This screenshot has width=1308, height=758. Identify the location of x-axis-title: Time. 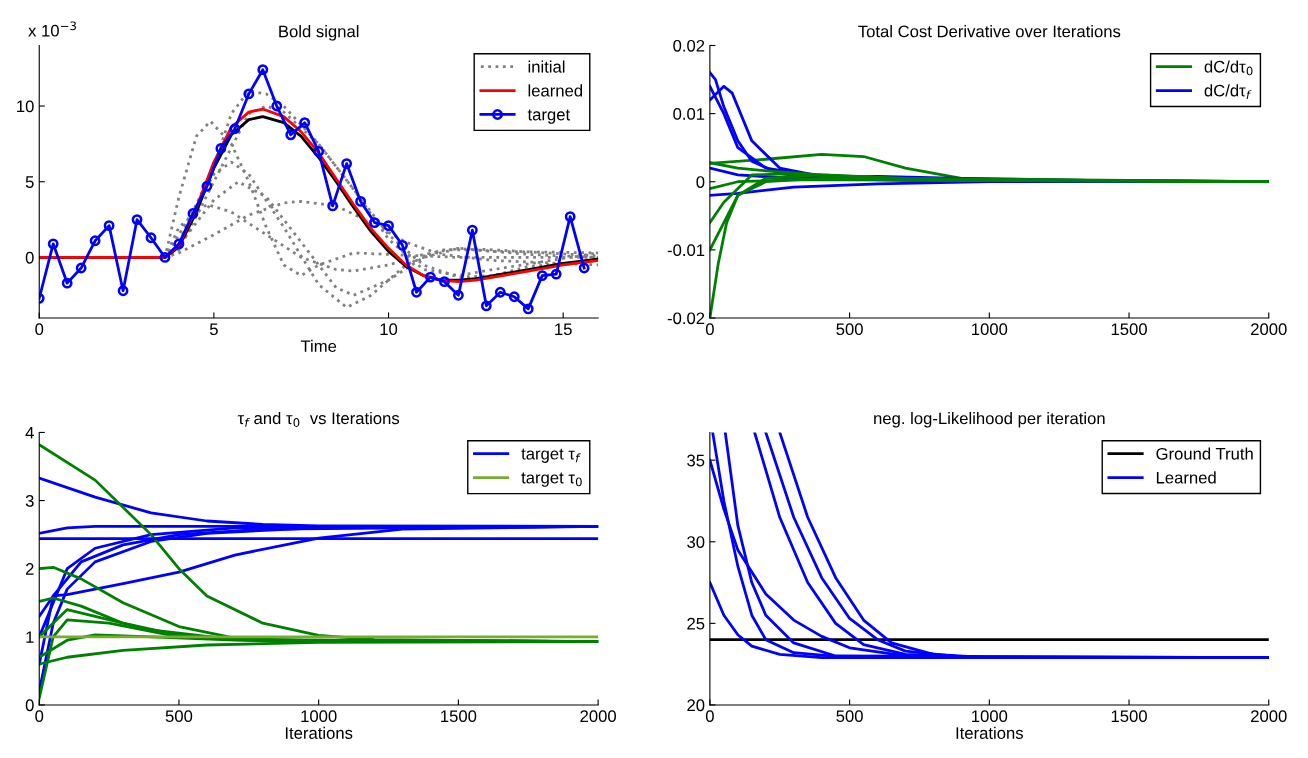
(318, 346).